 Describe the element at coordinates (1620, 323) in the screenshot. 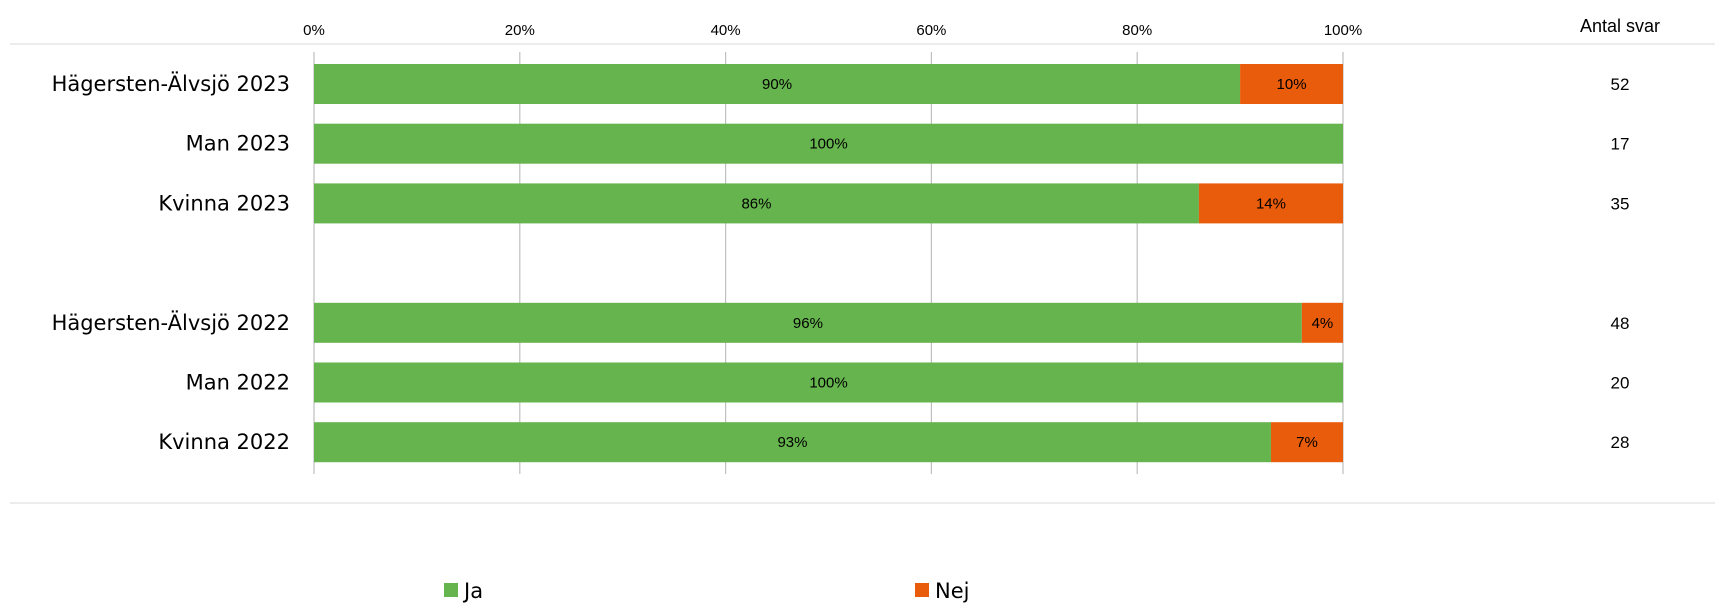

I see `count-value: 48` at that location.